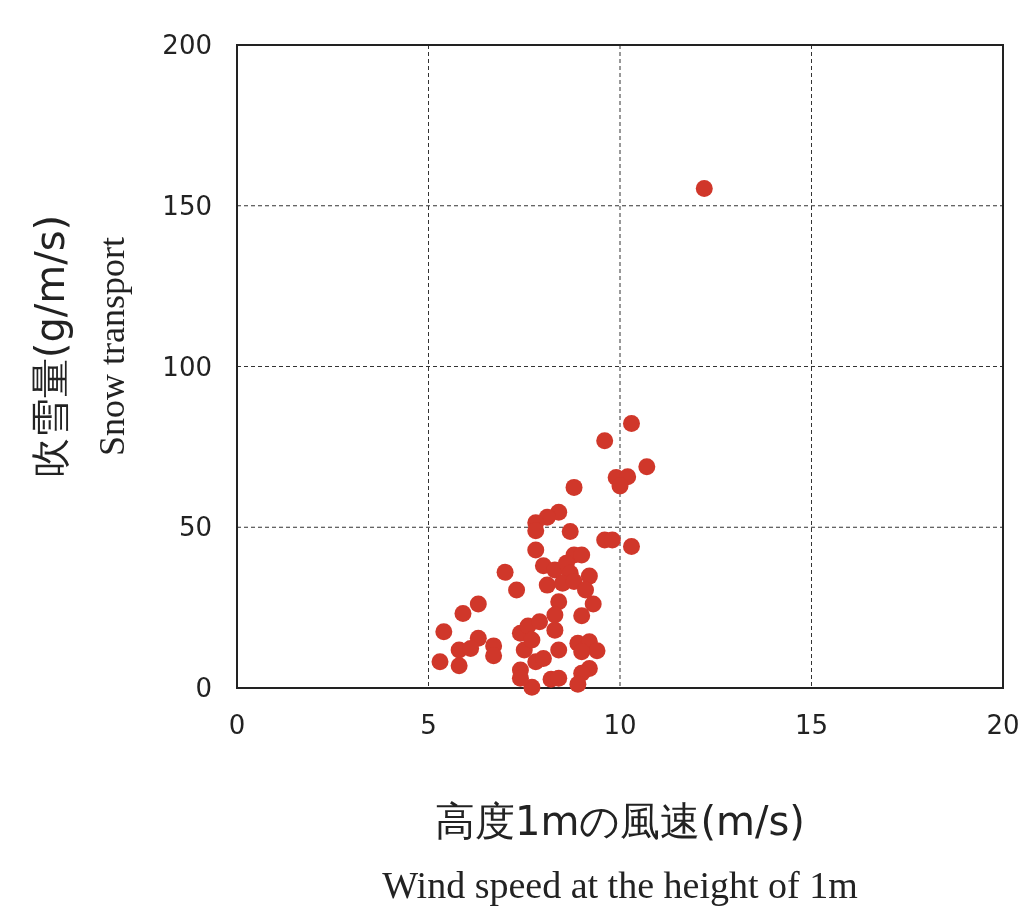  What do you see at coordinates (195, 527) in the screenshot?
I see `y-tick-label: 50` at bounding box center [195, 527].